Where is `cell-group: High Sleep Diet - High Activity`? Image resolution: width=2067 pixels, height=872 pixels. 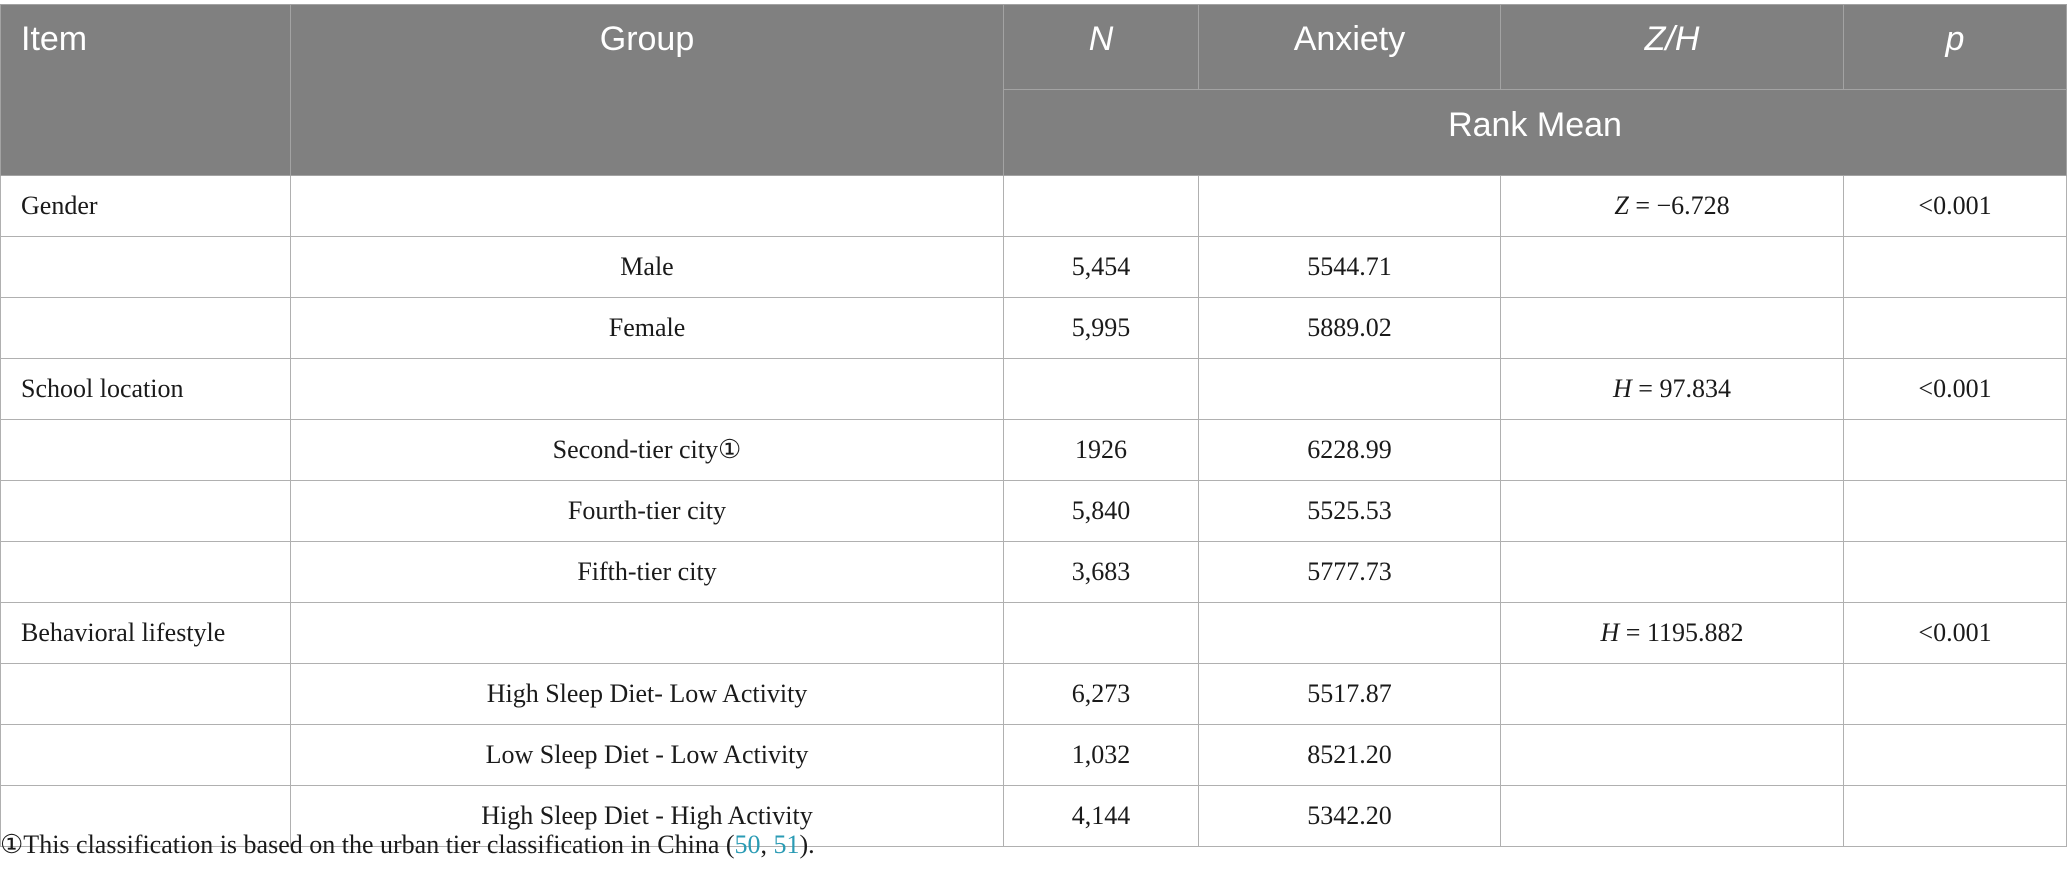 cell-group: High Sleep Diet - High Activity is located at coordinates (647, 816).